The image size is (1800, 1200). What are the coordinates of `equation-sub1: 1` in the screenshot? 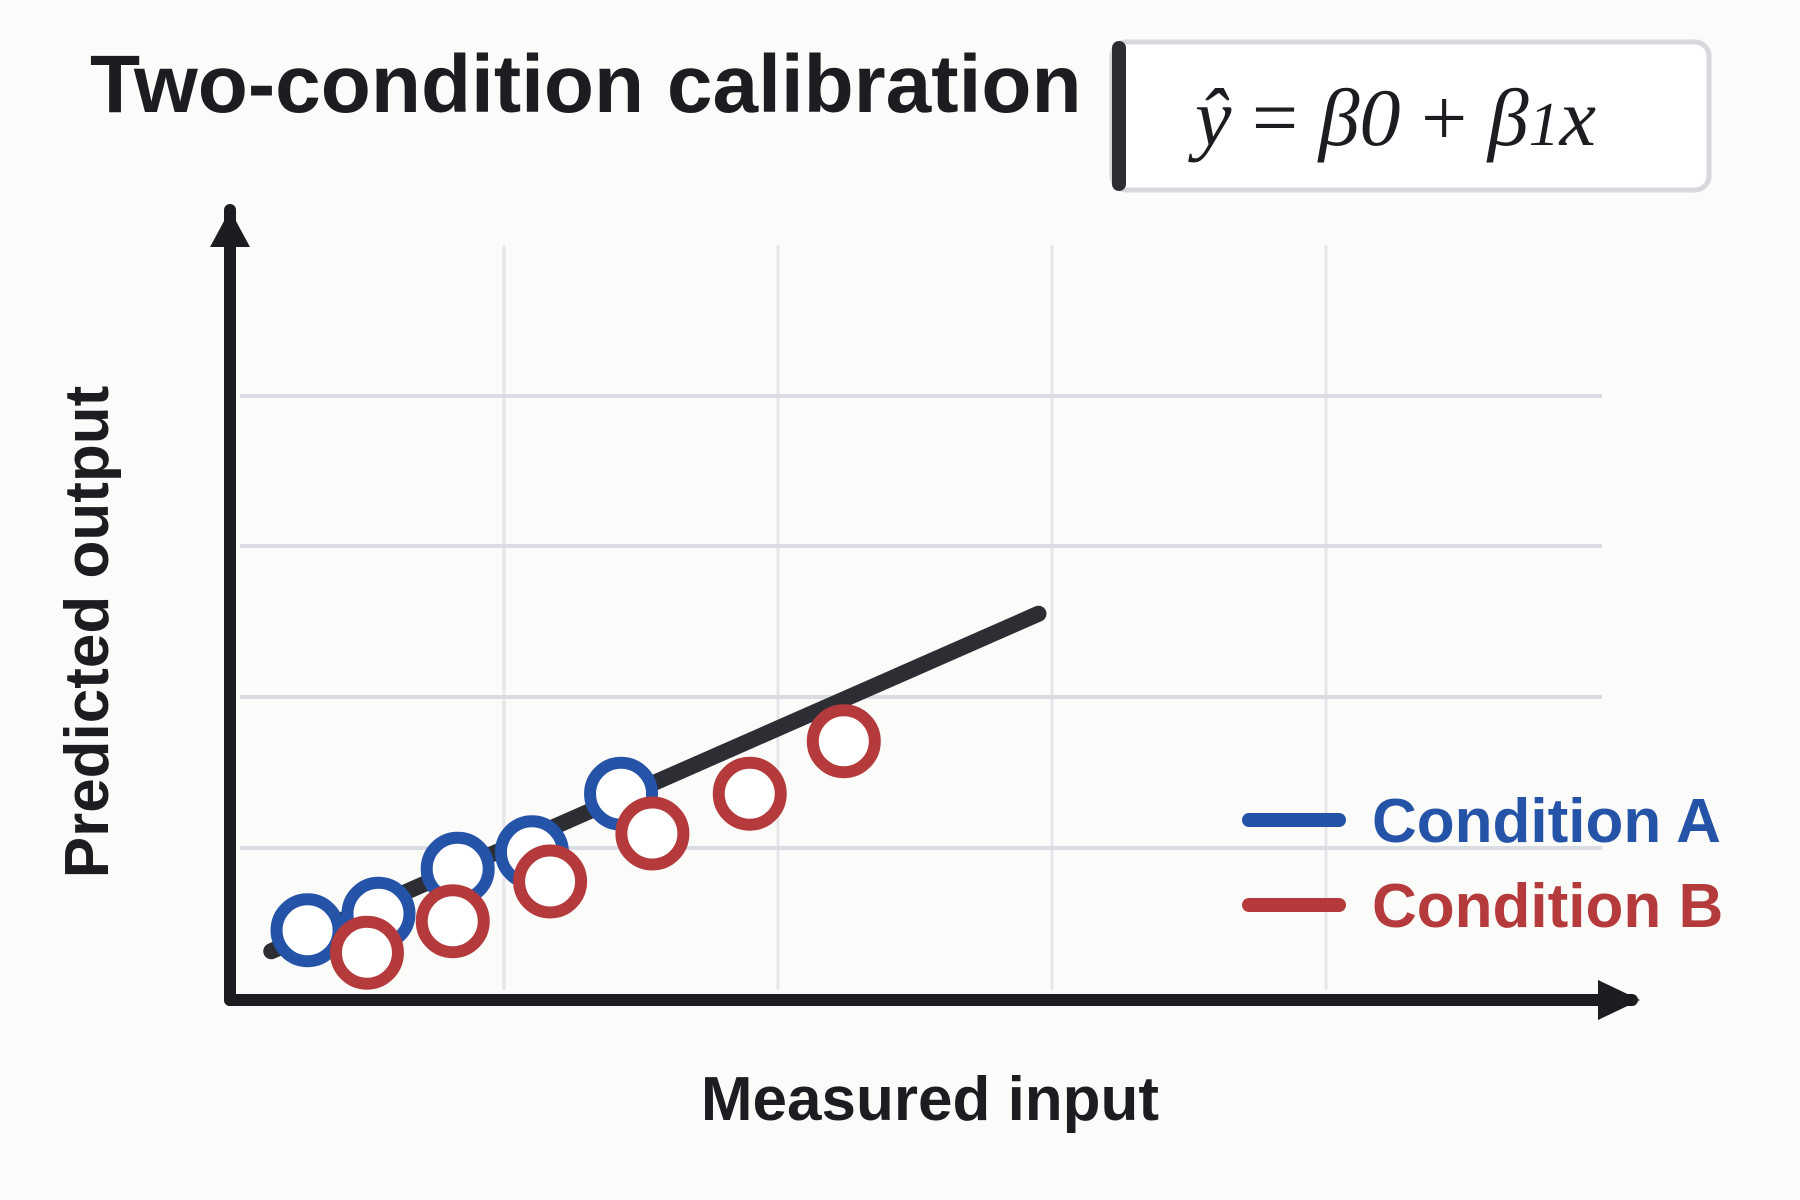 It's located at (1544, 125).